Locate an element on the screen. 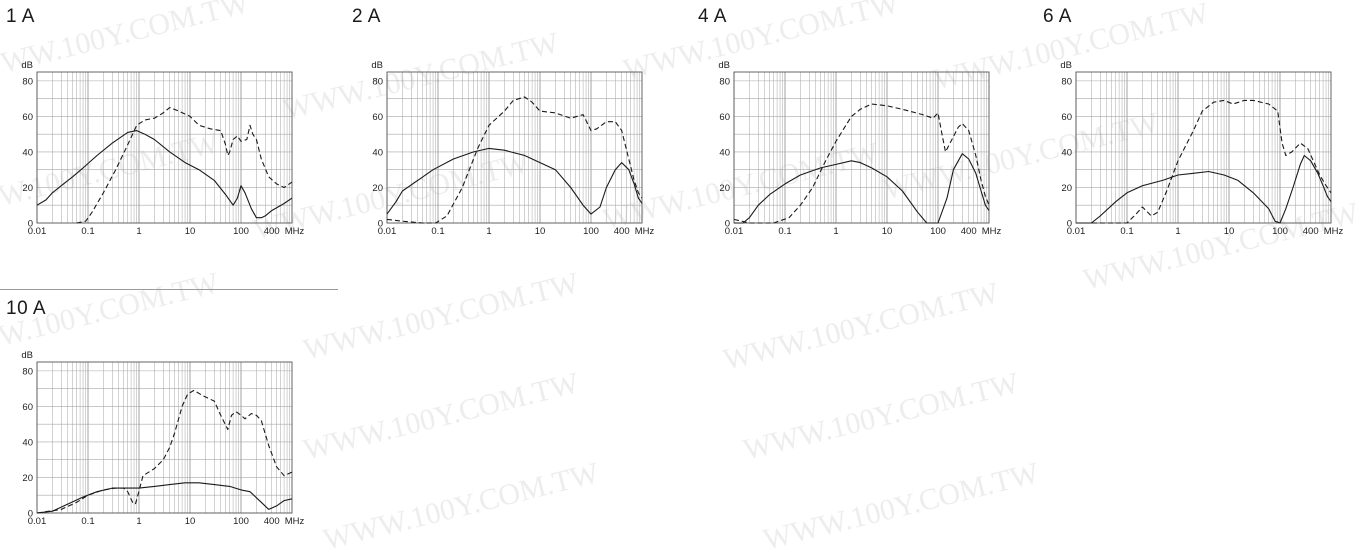 The width and height of the screenshot is (1359, 558). chart-title-4a: 4 A is located at coordinates (712, 16).